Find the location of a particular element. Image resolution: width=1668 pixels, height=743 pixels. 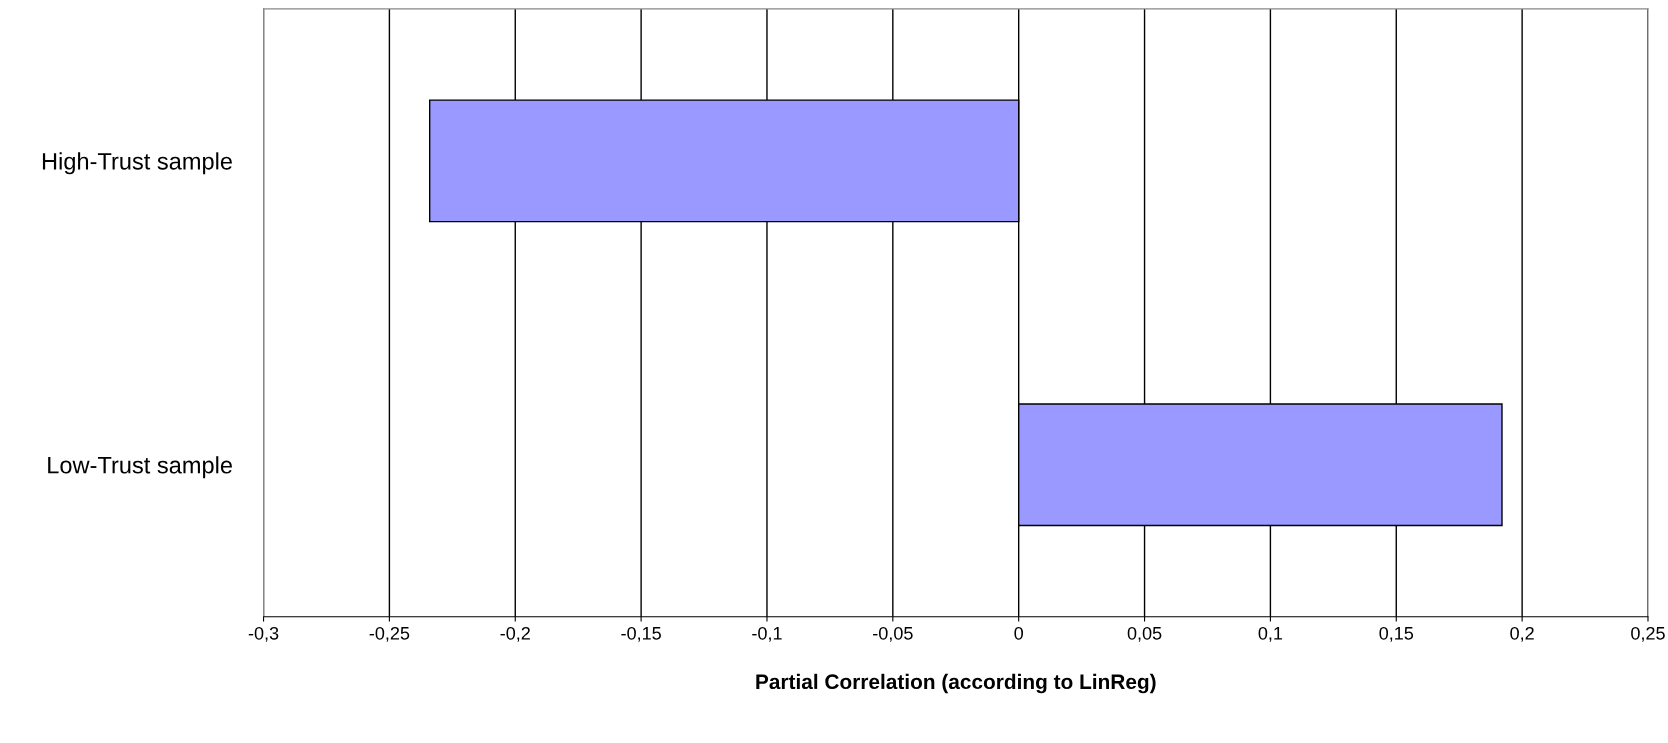

x-tick-label: 0,05 is located at coordinates (1144, 634).